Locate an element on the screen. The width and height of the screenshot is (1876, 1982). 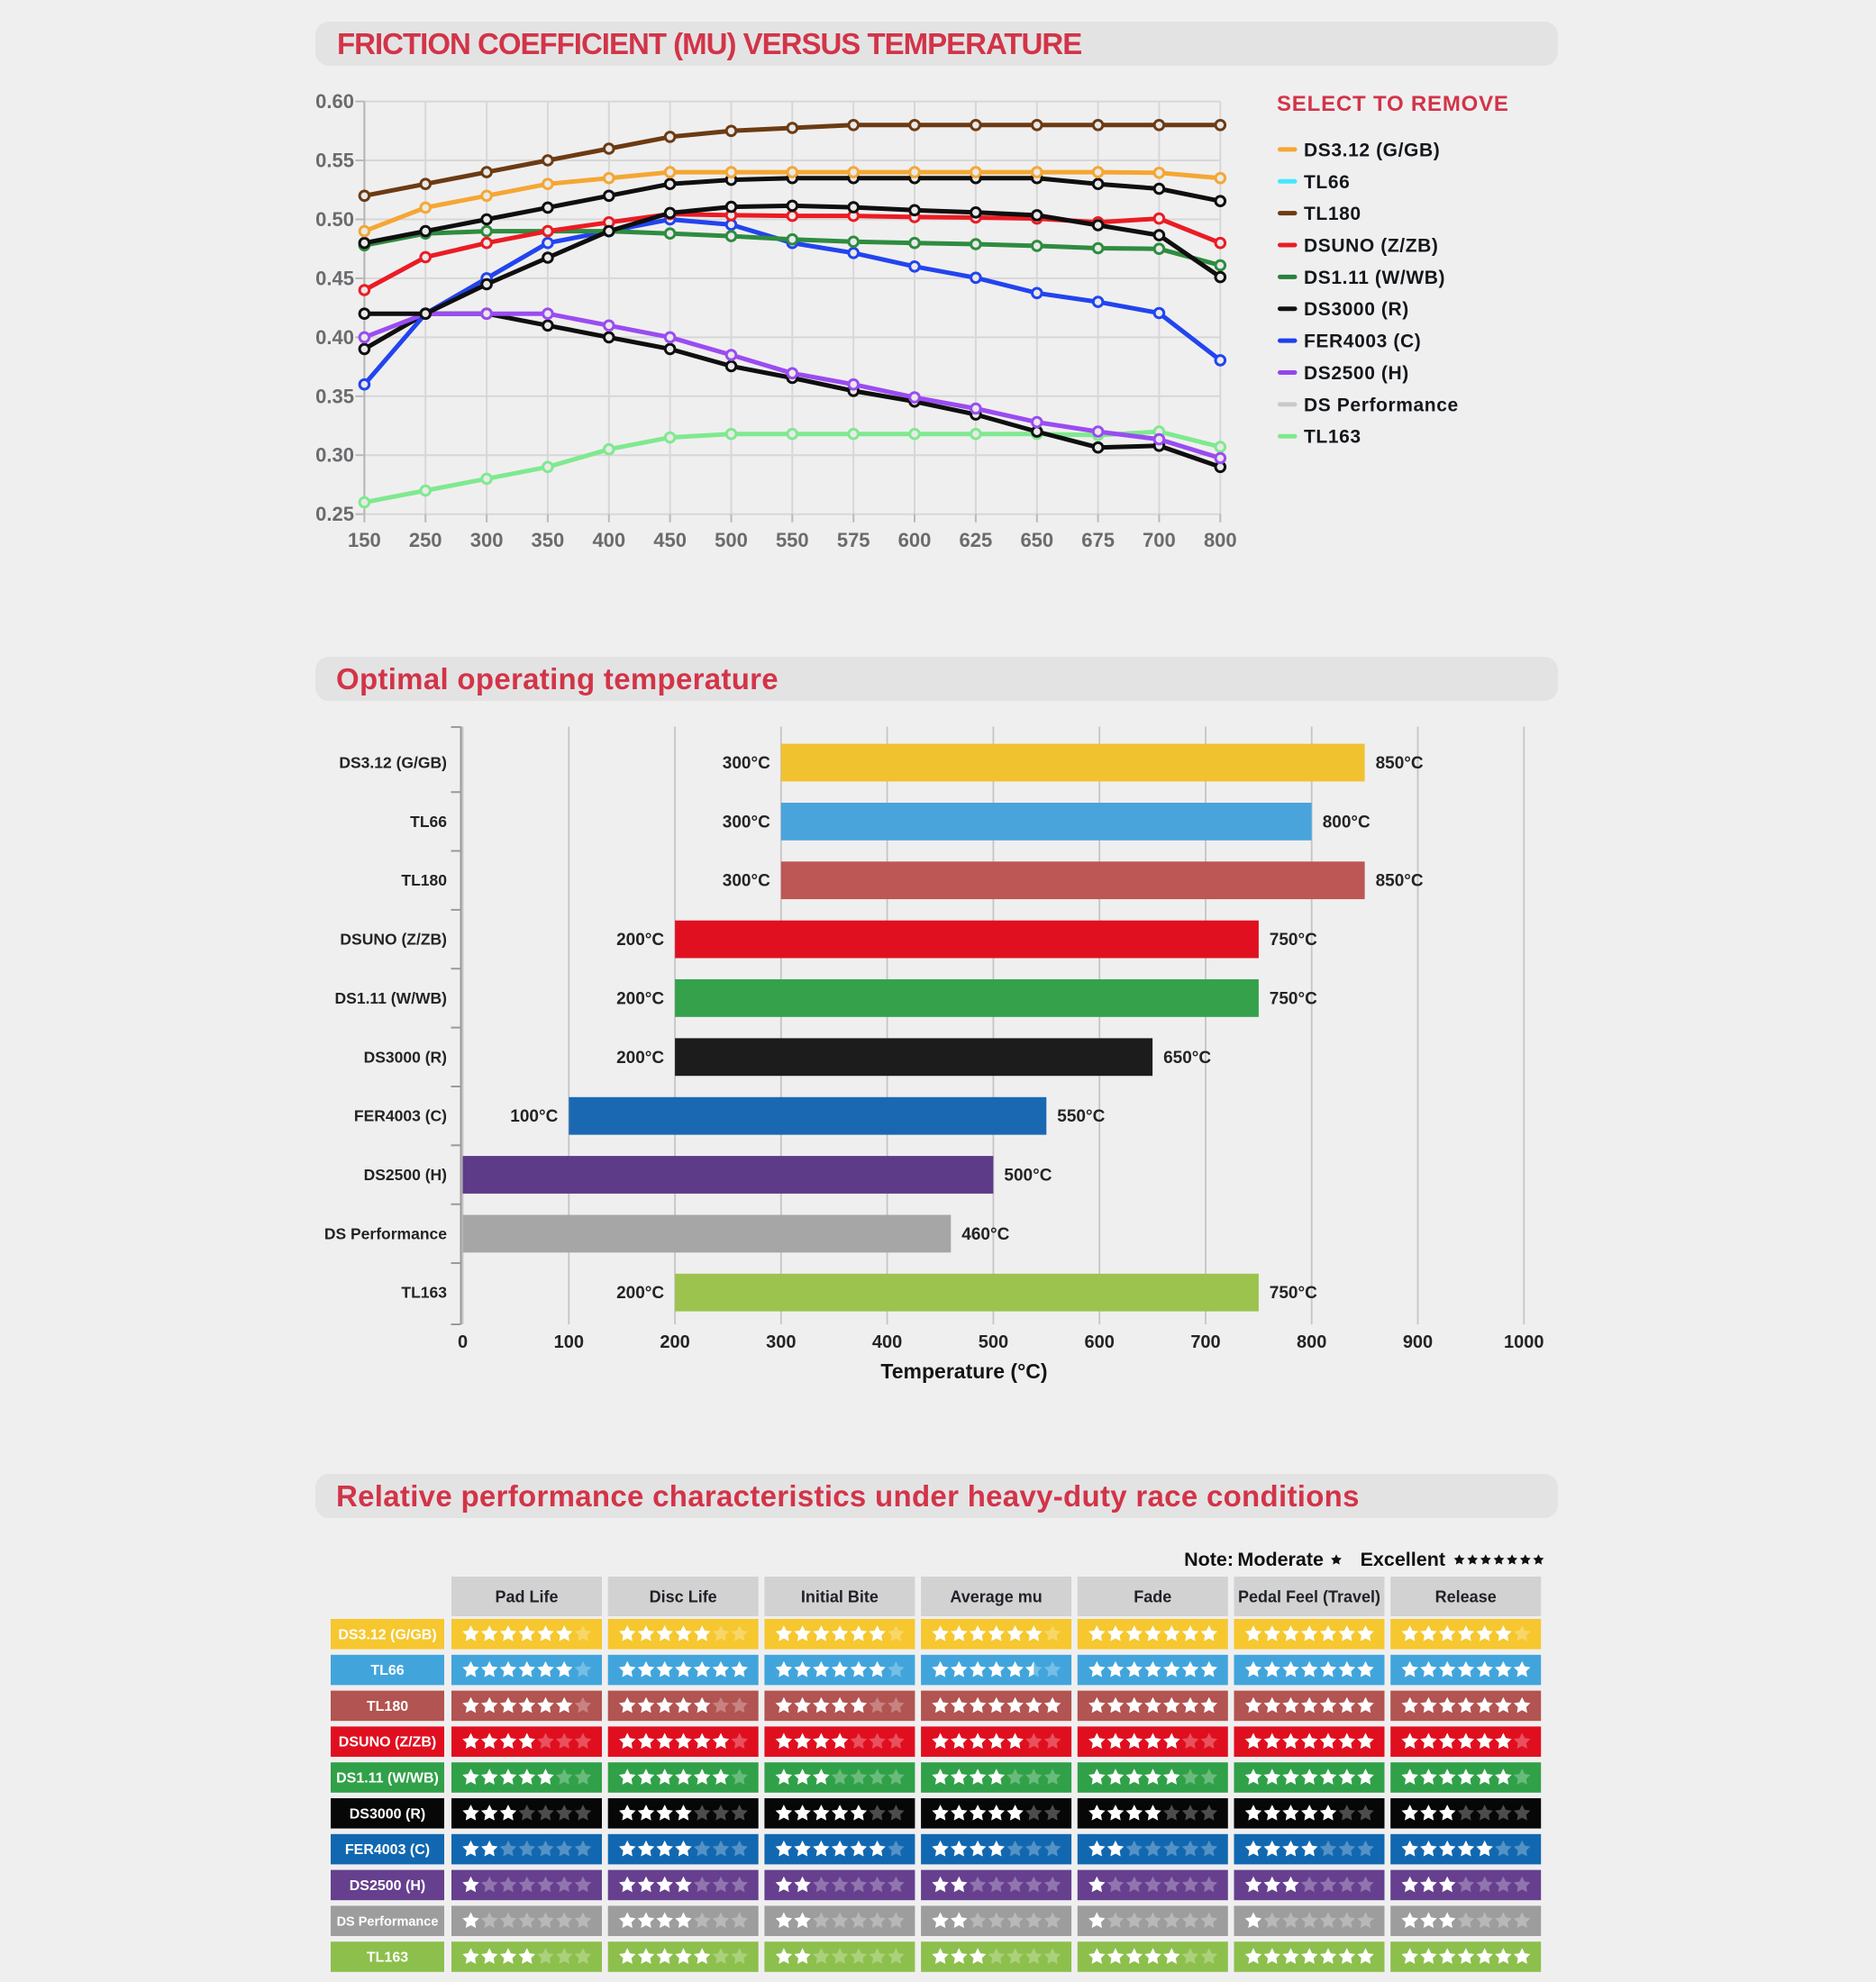
svg-text: Initial Bite is located at coordinates (840, 1597).